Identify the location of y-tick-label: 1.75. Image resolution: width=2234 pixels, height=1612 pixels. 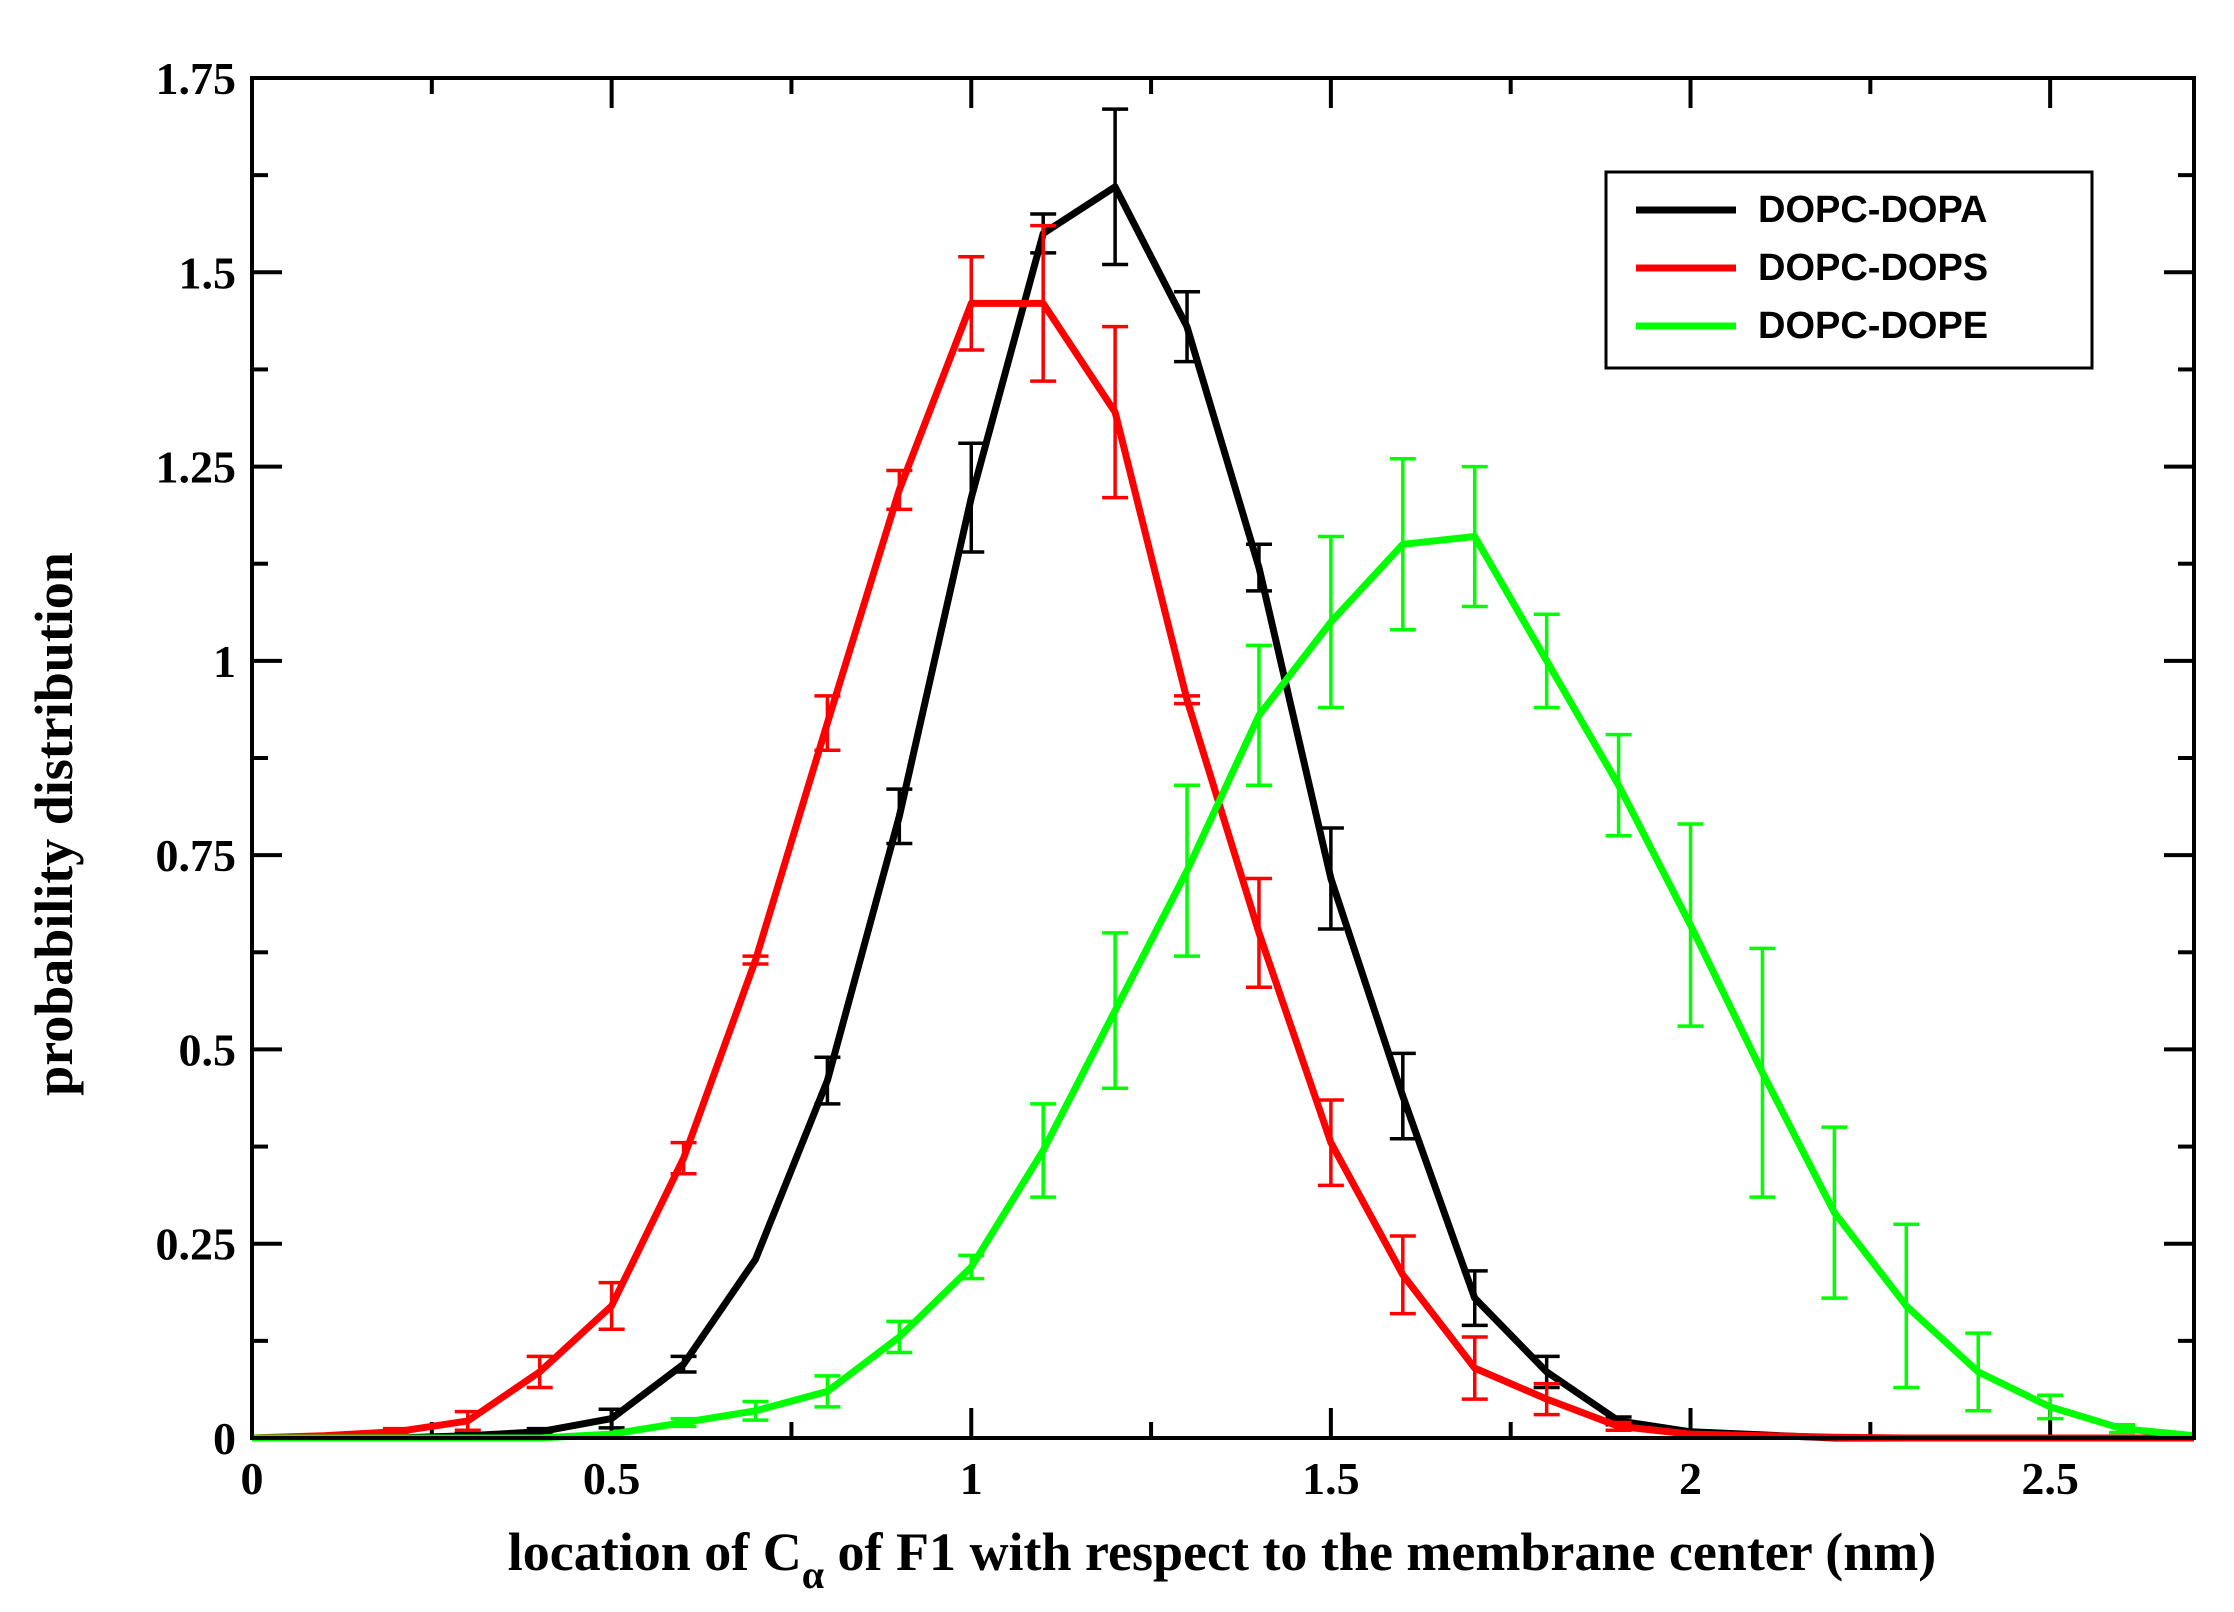
(196, 78).